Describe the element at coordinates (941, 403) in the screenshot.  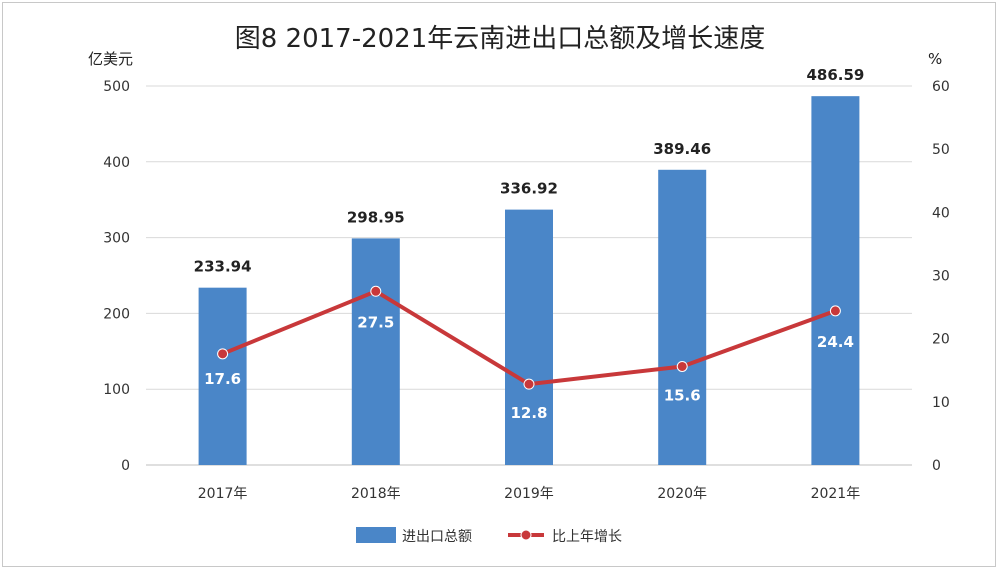
I see `y-right-tick-label: 10` at that location.